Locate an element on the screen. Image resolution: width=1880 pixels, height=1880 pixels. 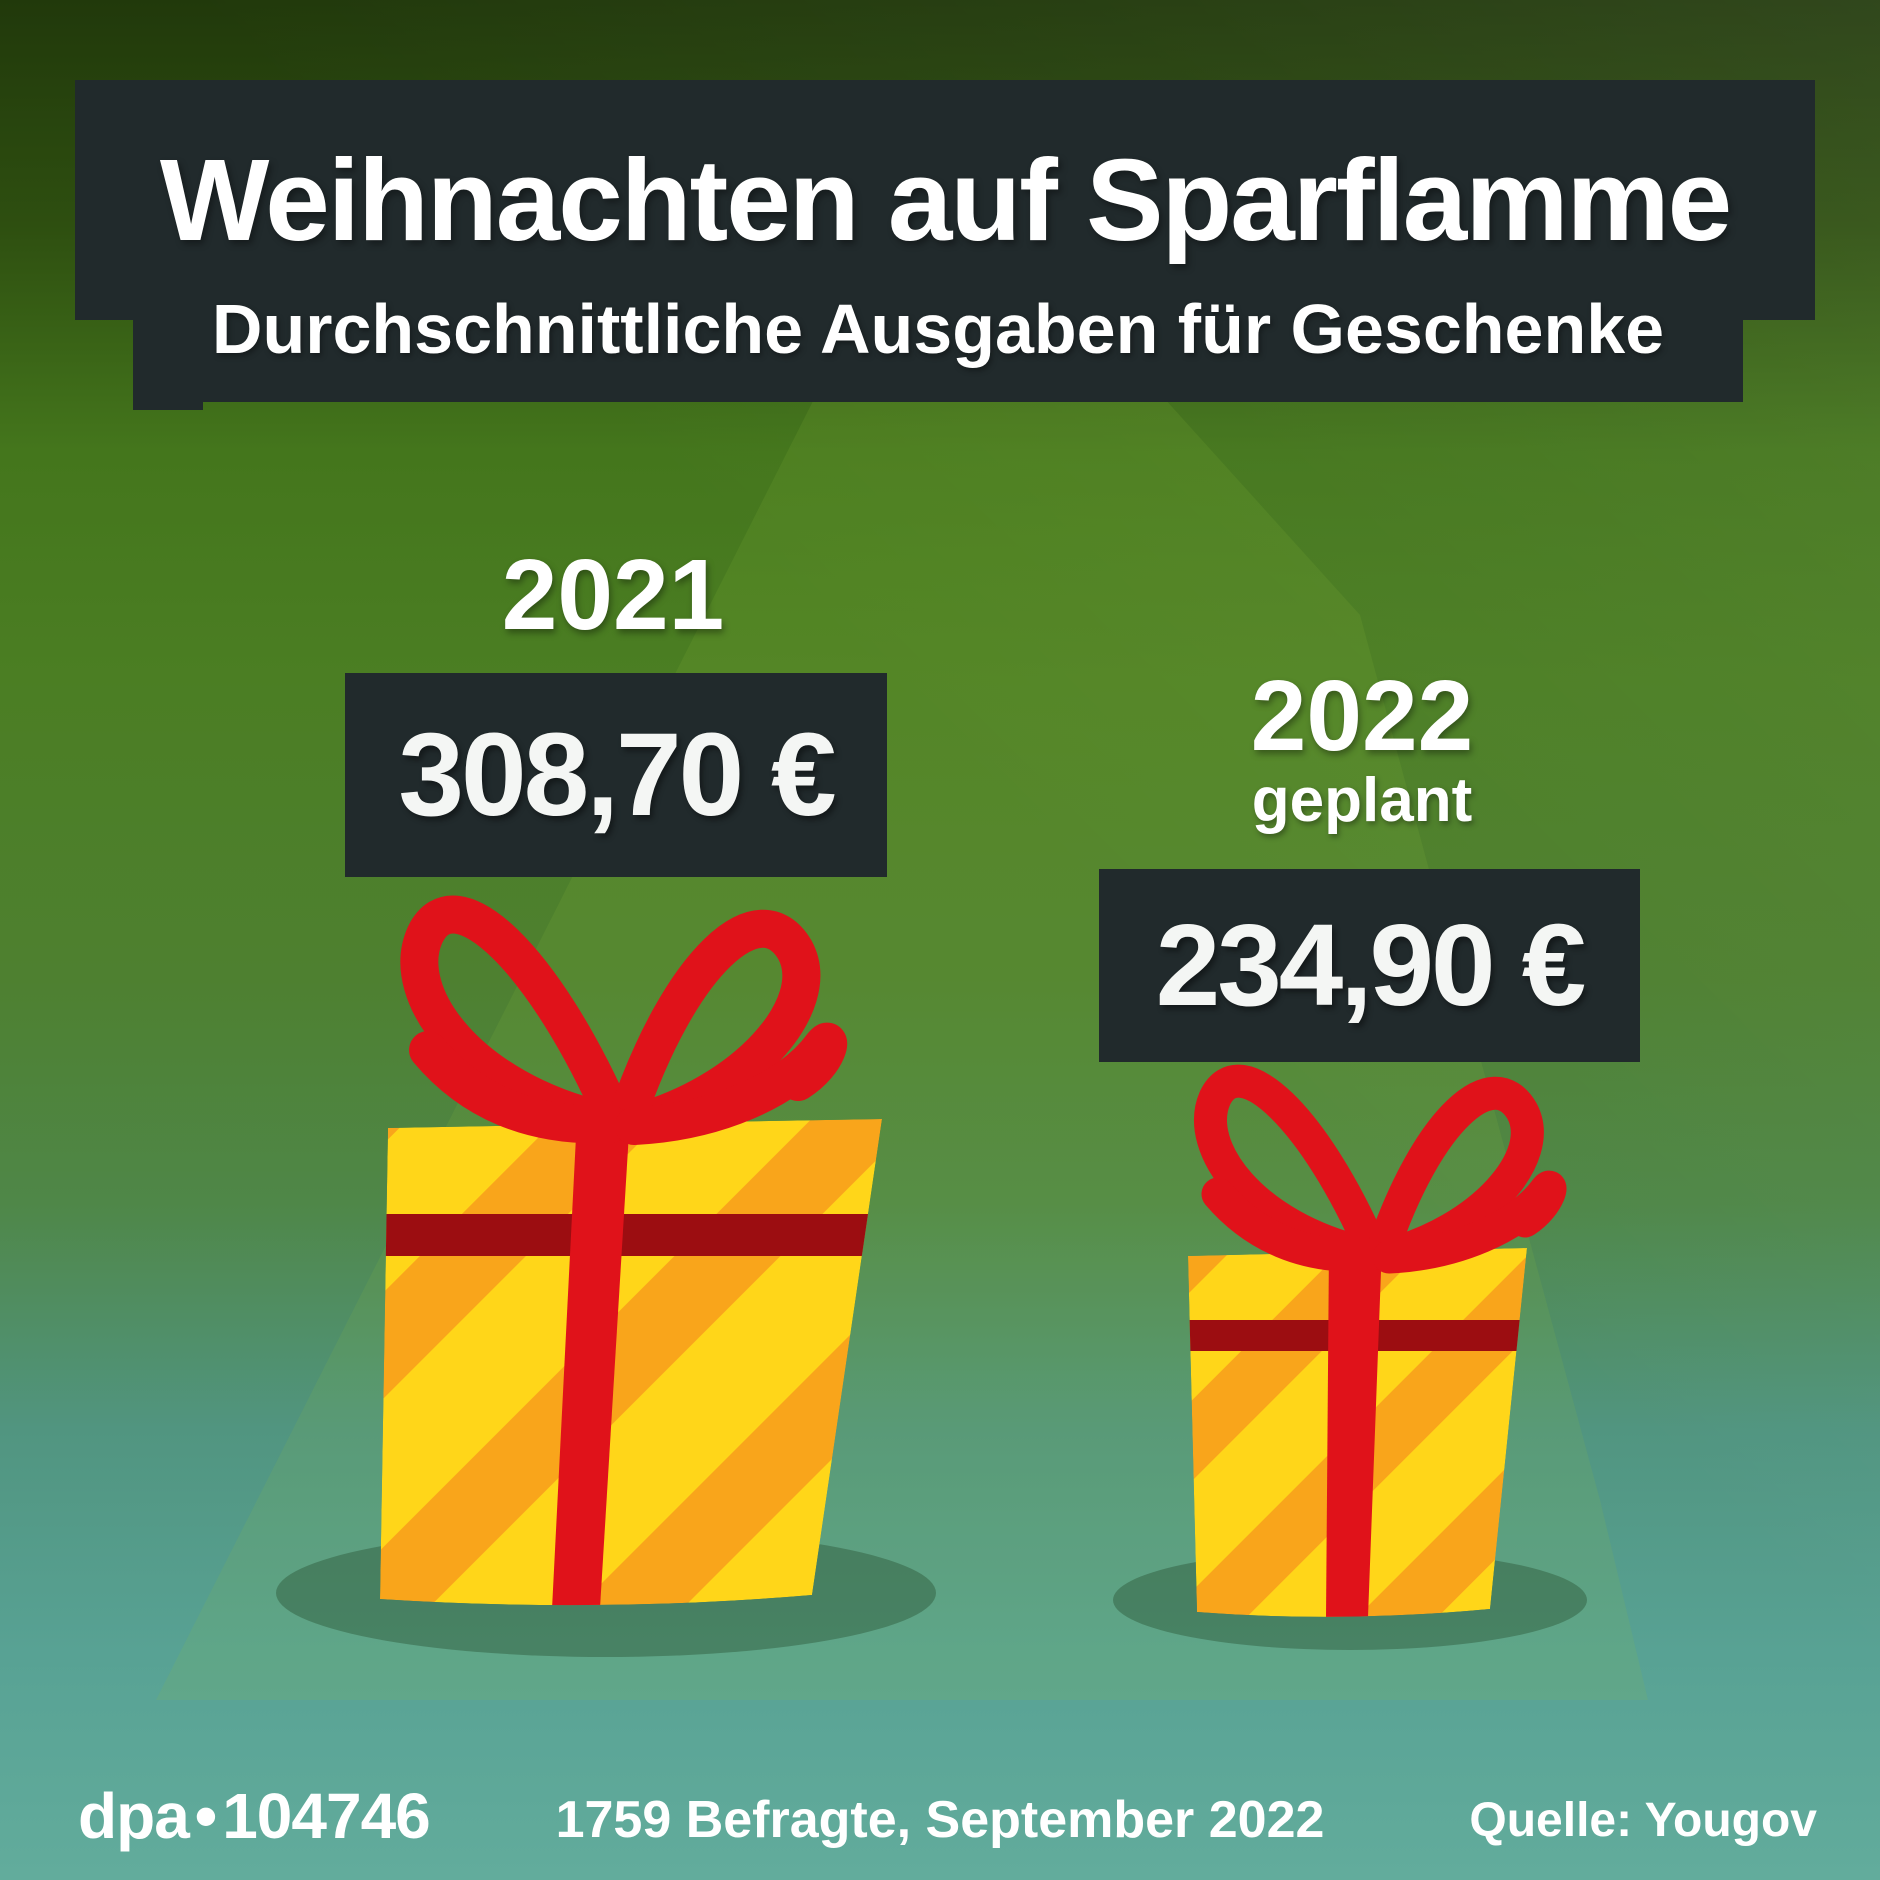
publisher-credit: dpa•104746 is located at coordinates (254, 1816).